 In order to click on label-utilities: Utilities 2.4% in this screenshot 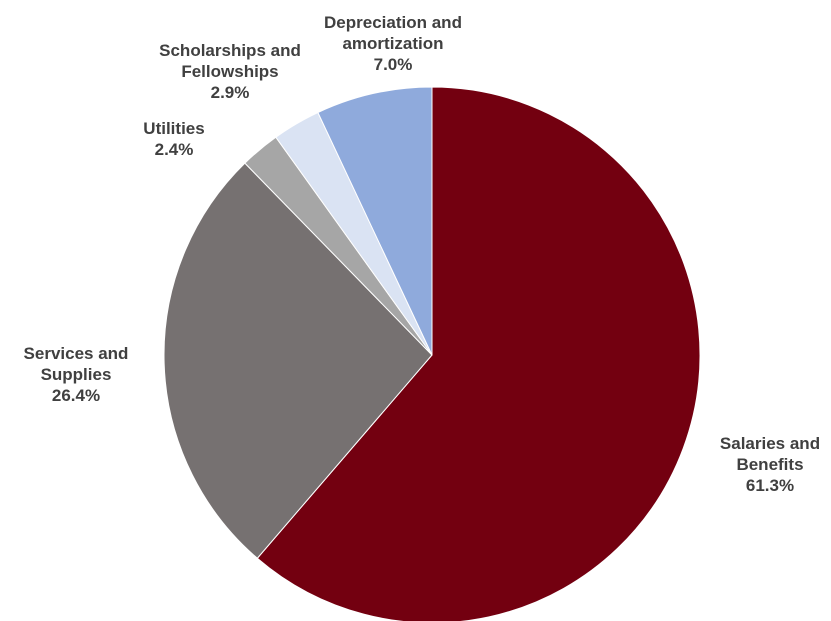, I will do `click(174, 139)`.